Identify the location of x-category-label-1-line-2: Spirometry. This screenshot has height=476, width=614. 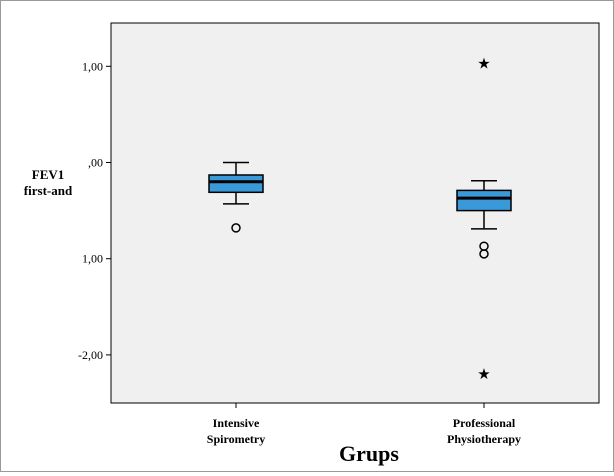
(236, 439).